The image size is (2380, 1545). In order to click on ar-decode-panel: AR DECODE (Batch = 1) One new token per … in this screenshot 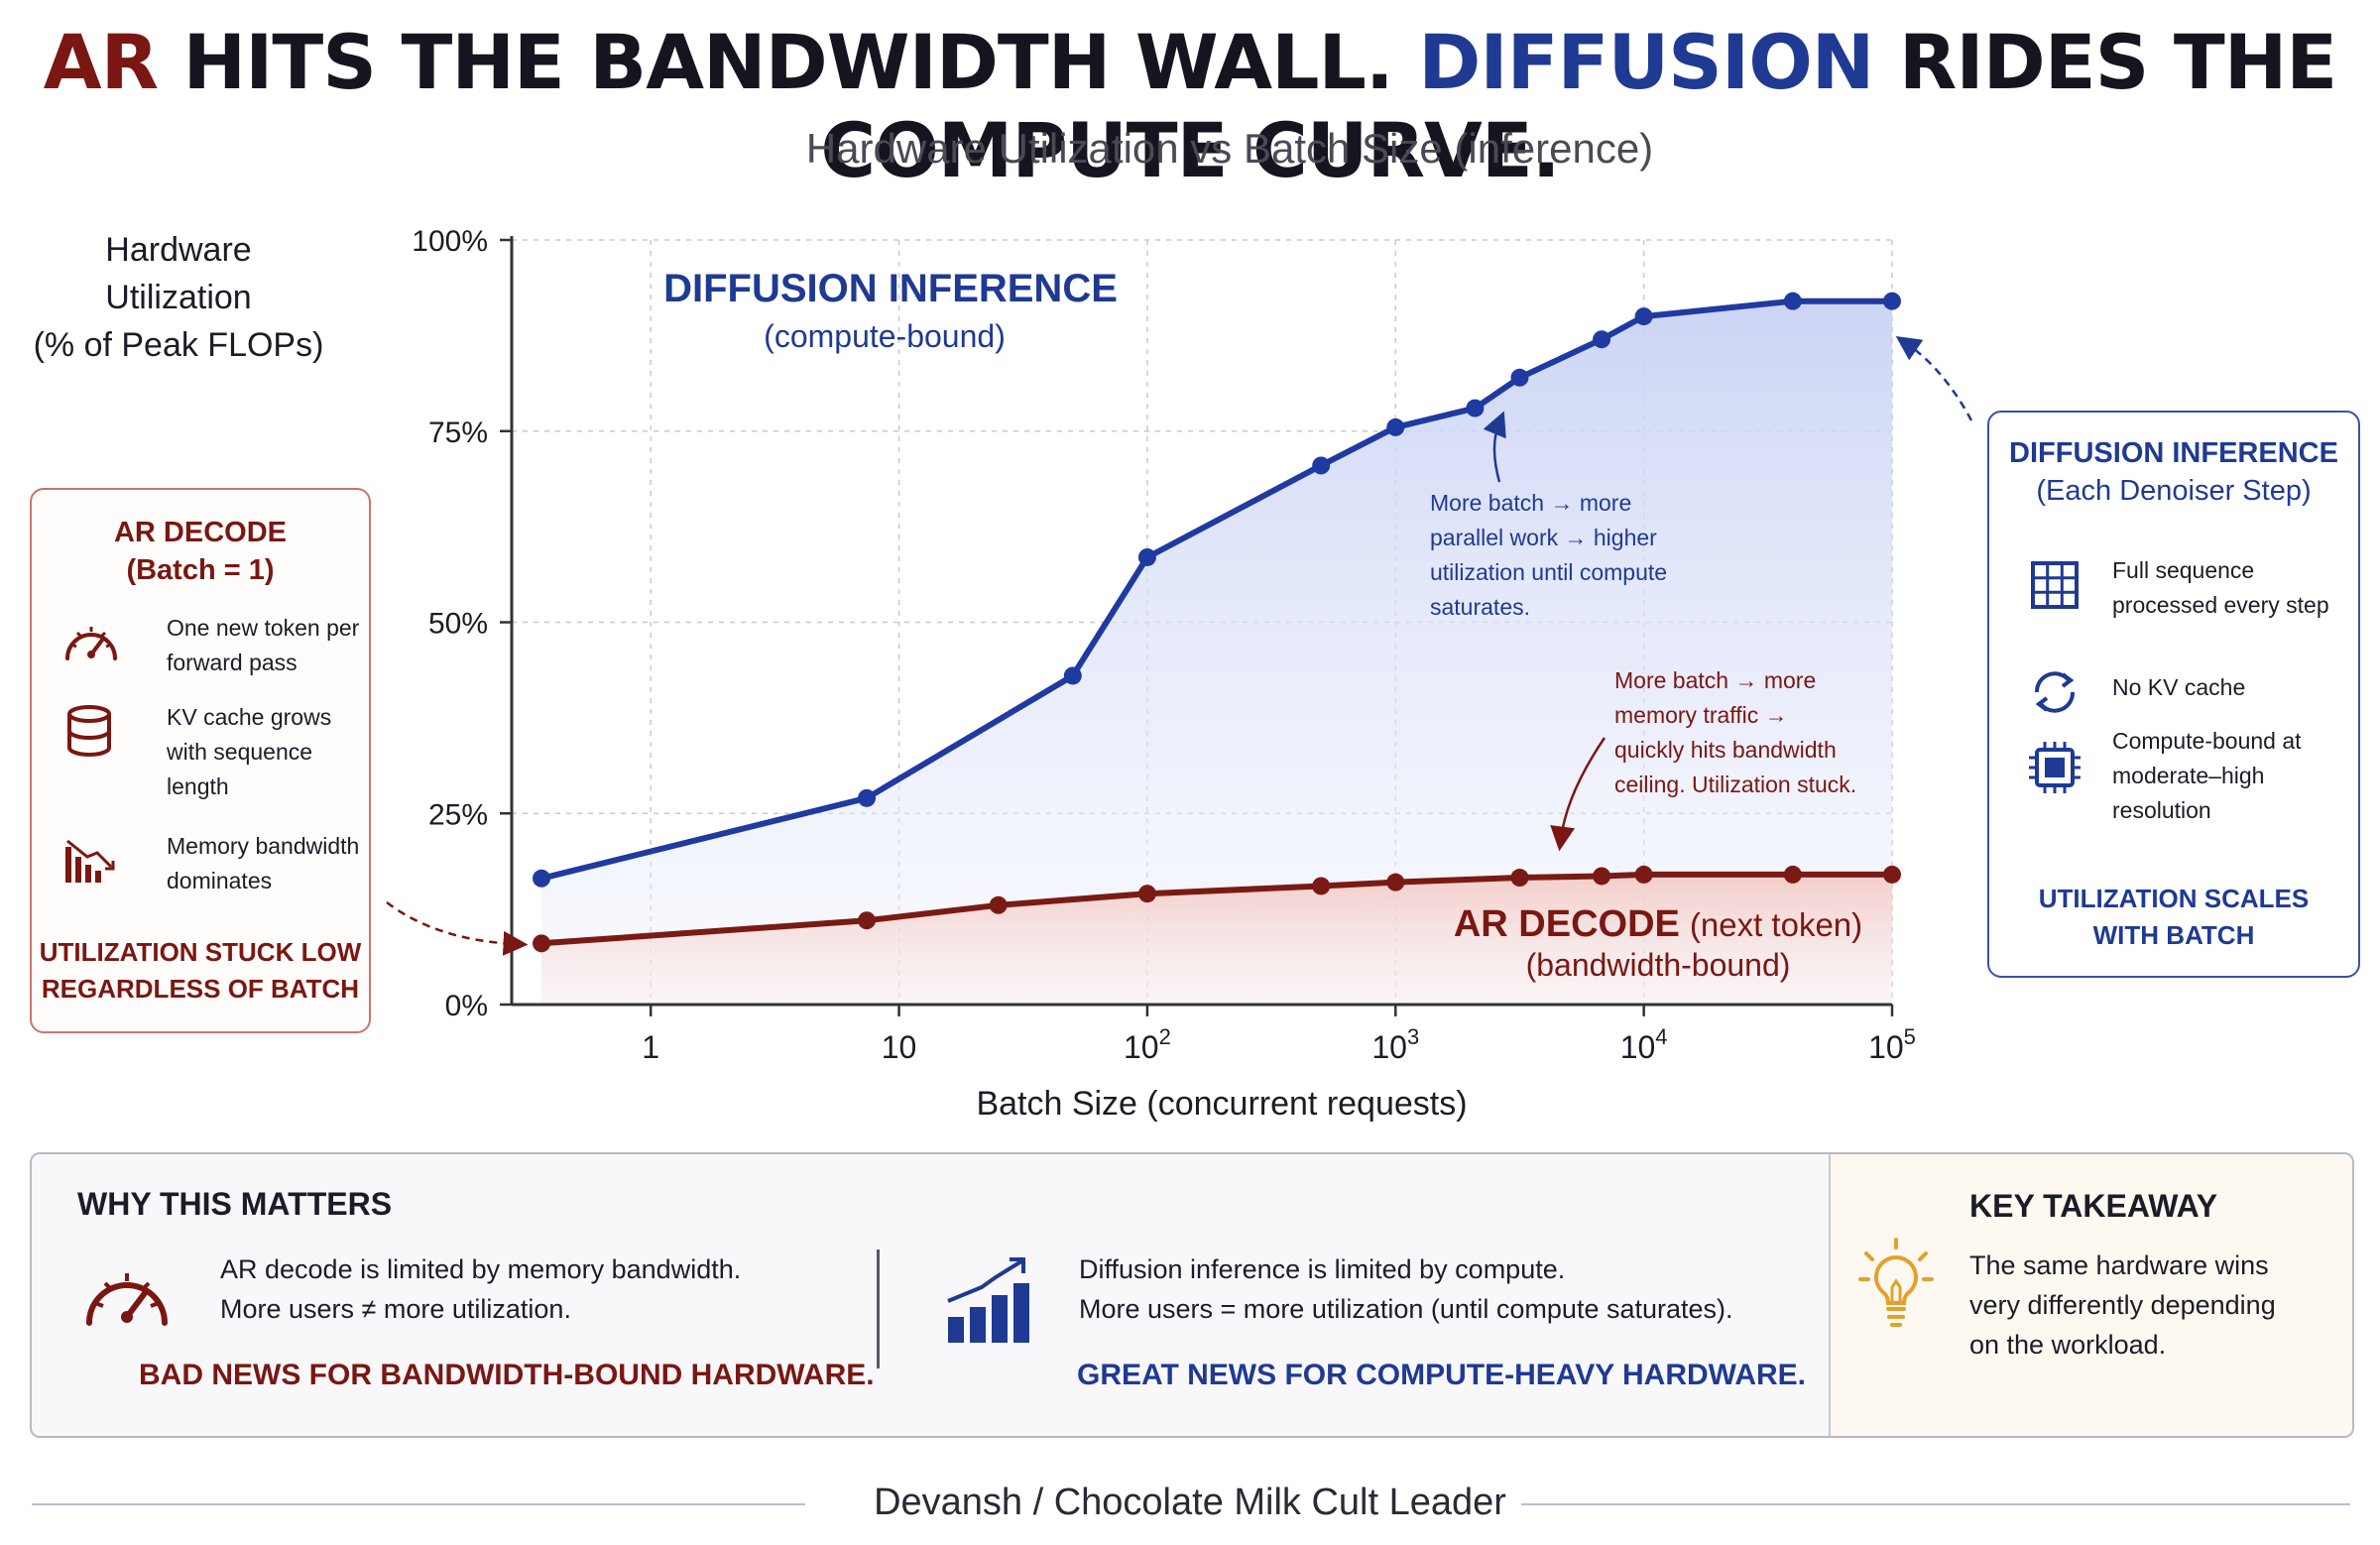, I will do `click(200, 760)`.